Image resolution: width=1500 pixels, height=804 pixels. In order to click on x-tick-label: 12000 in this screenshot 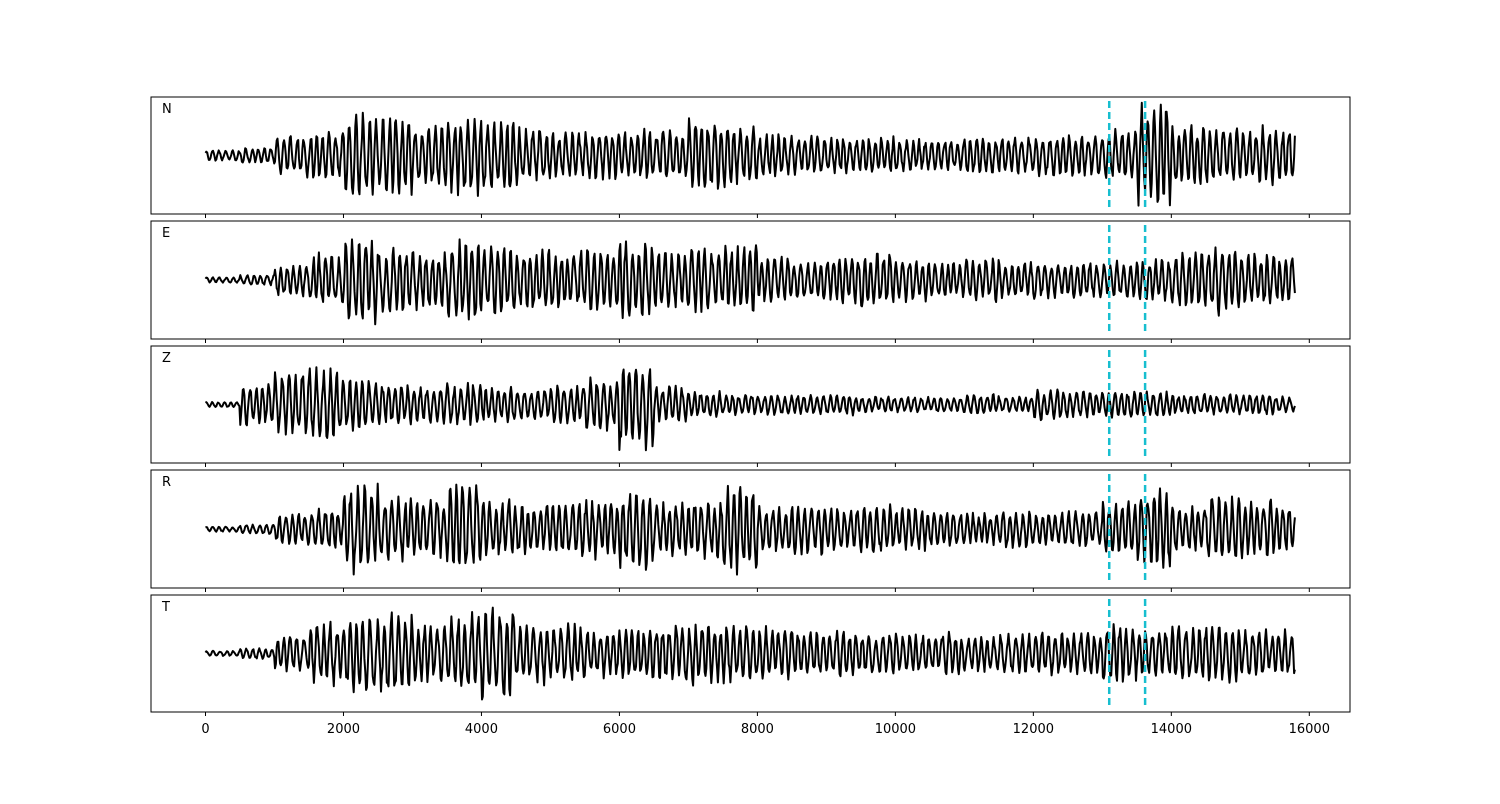, I will do `click(1033, 729)`.